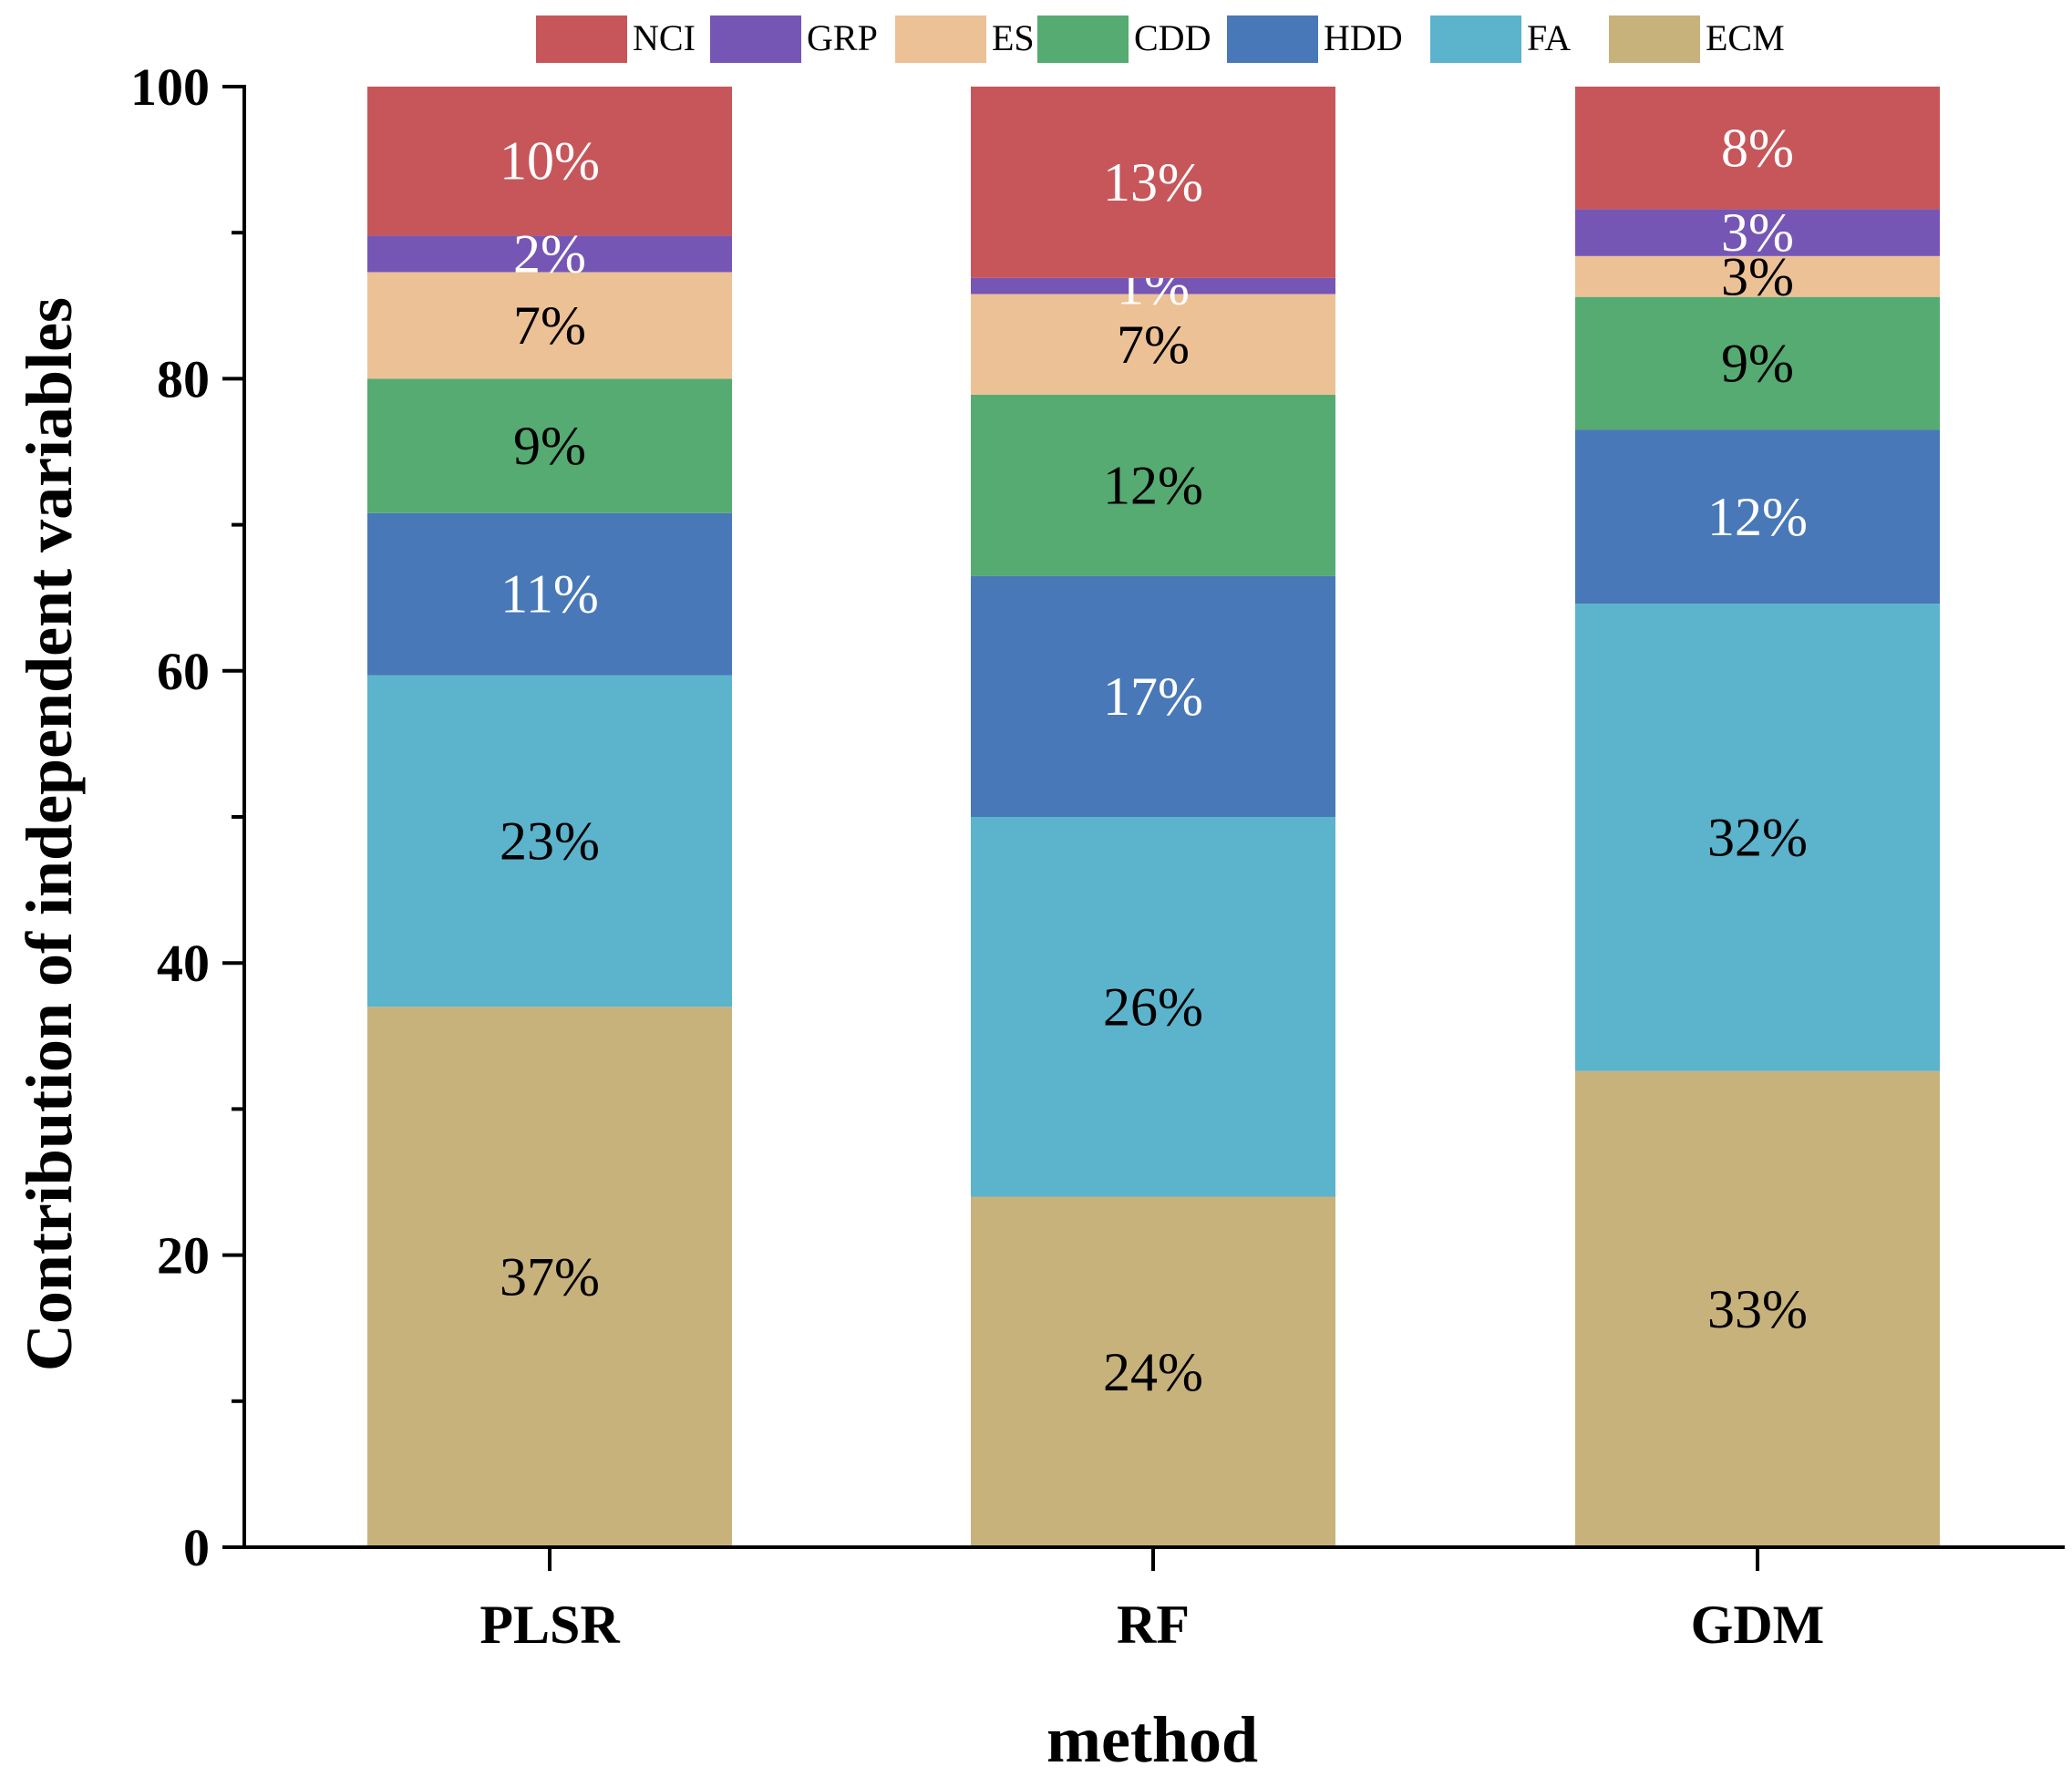 The image size is (2072, 1787). I want to click on legend-item-hdd: HDD, so click(1315, 39).